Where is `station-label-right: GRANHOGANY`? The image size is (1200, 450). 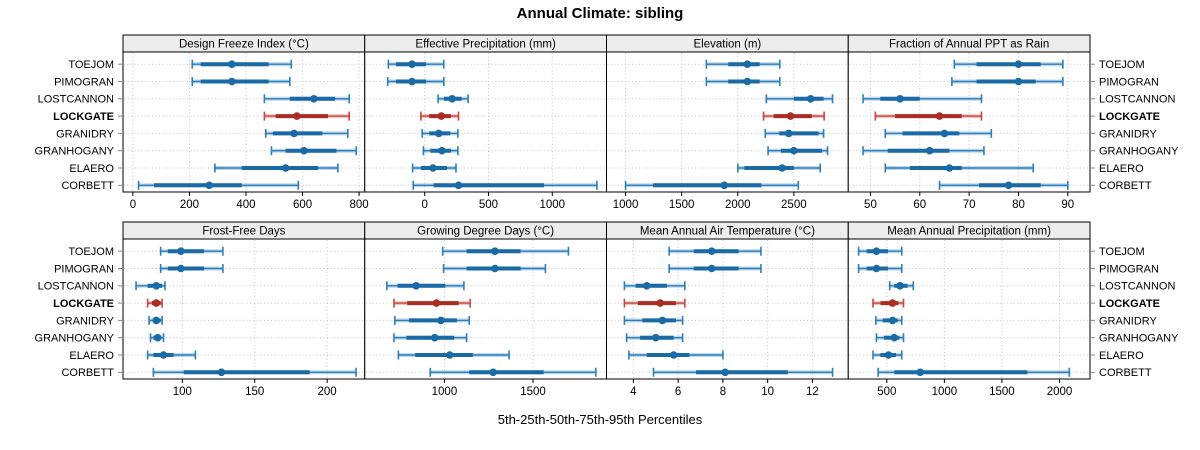 station-label-right: GRANHOGANY is located at coordinates (1139, 339).